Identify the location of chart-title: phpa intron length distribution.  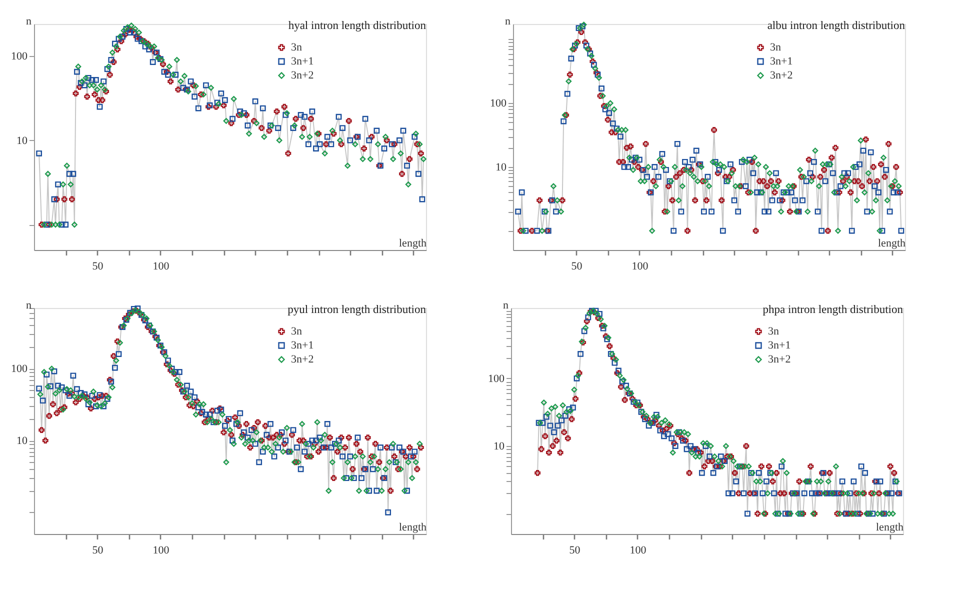
(833, 310).